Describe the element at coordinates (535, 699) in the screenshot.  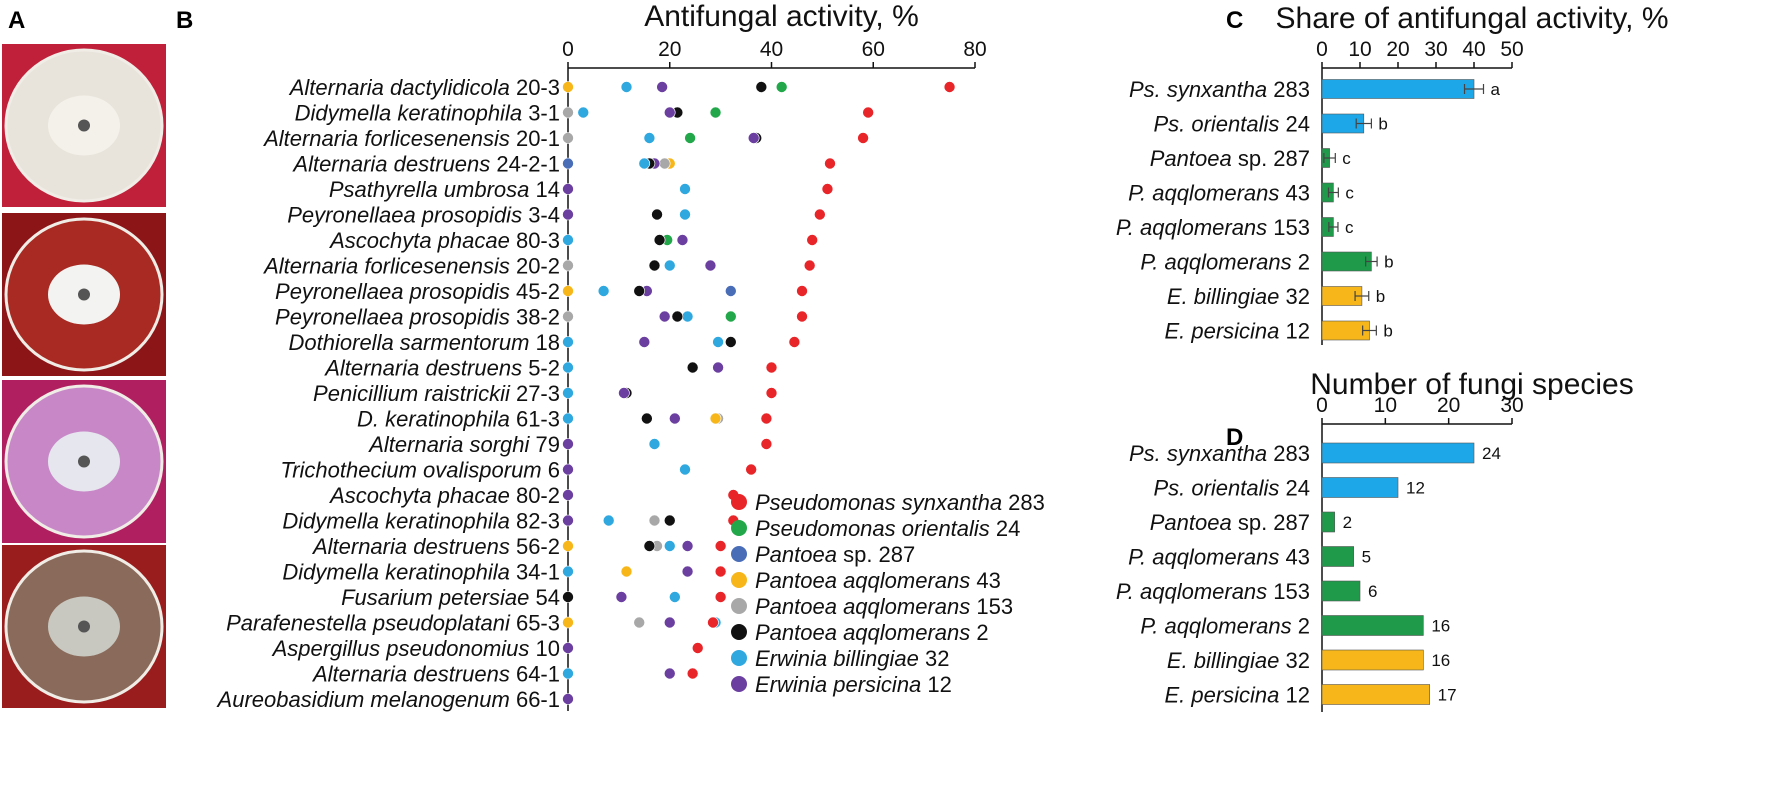
I see `chart-b-category-label-24-plain: 66-1` at that location.